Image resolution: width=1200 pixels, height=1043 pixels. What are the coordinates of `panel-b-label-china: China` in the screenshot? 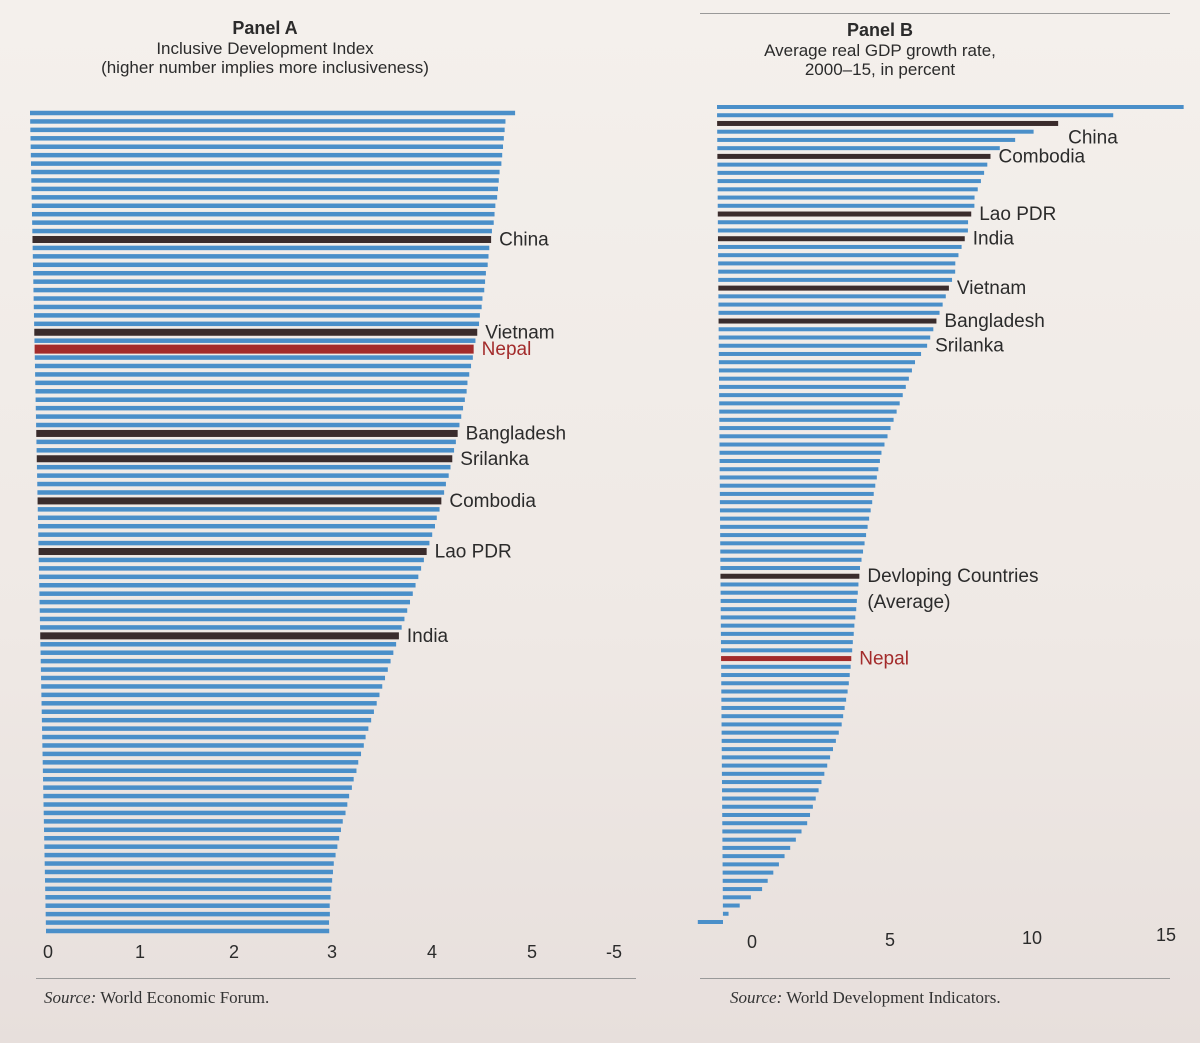 It's located at (1093, 137).